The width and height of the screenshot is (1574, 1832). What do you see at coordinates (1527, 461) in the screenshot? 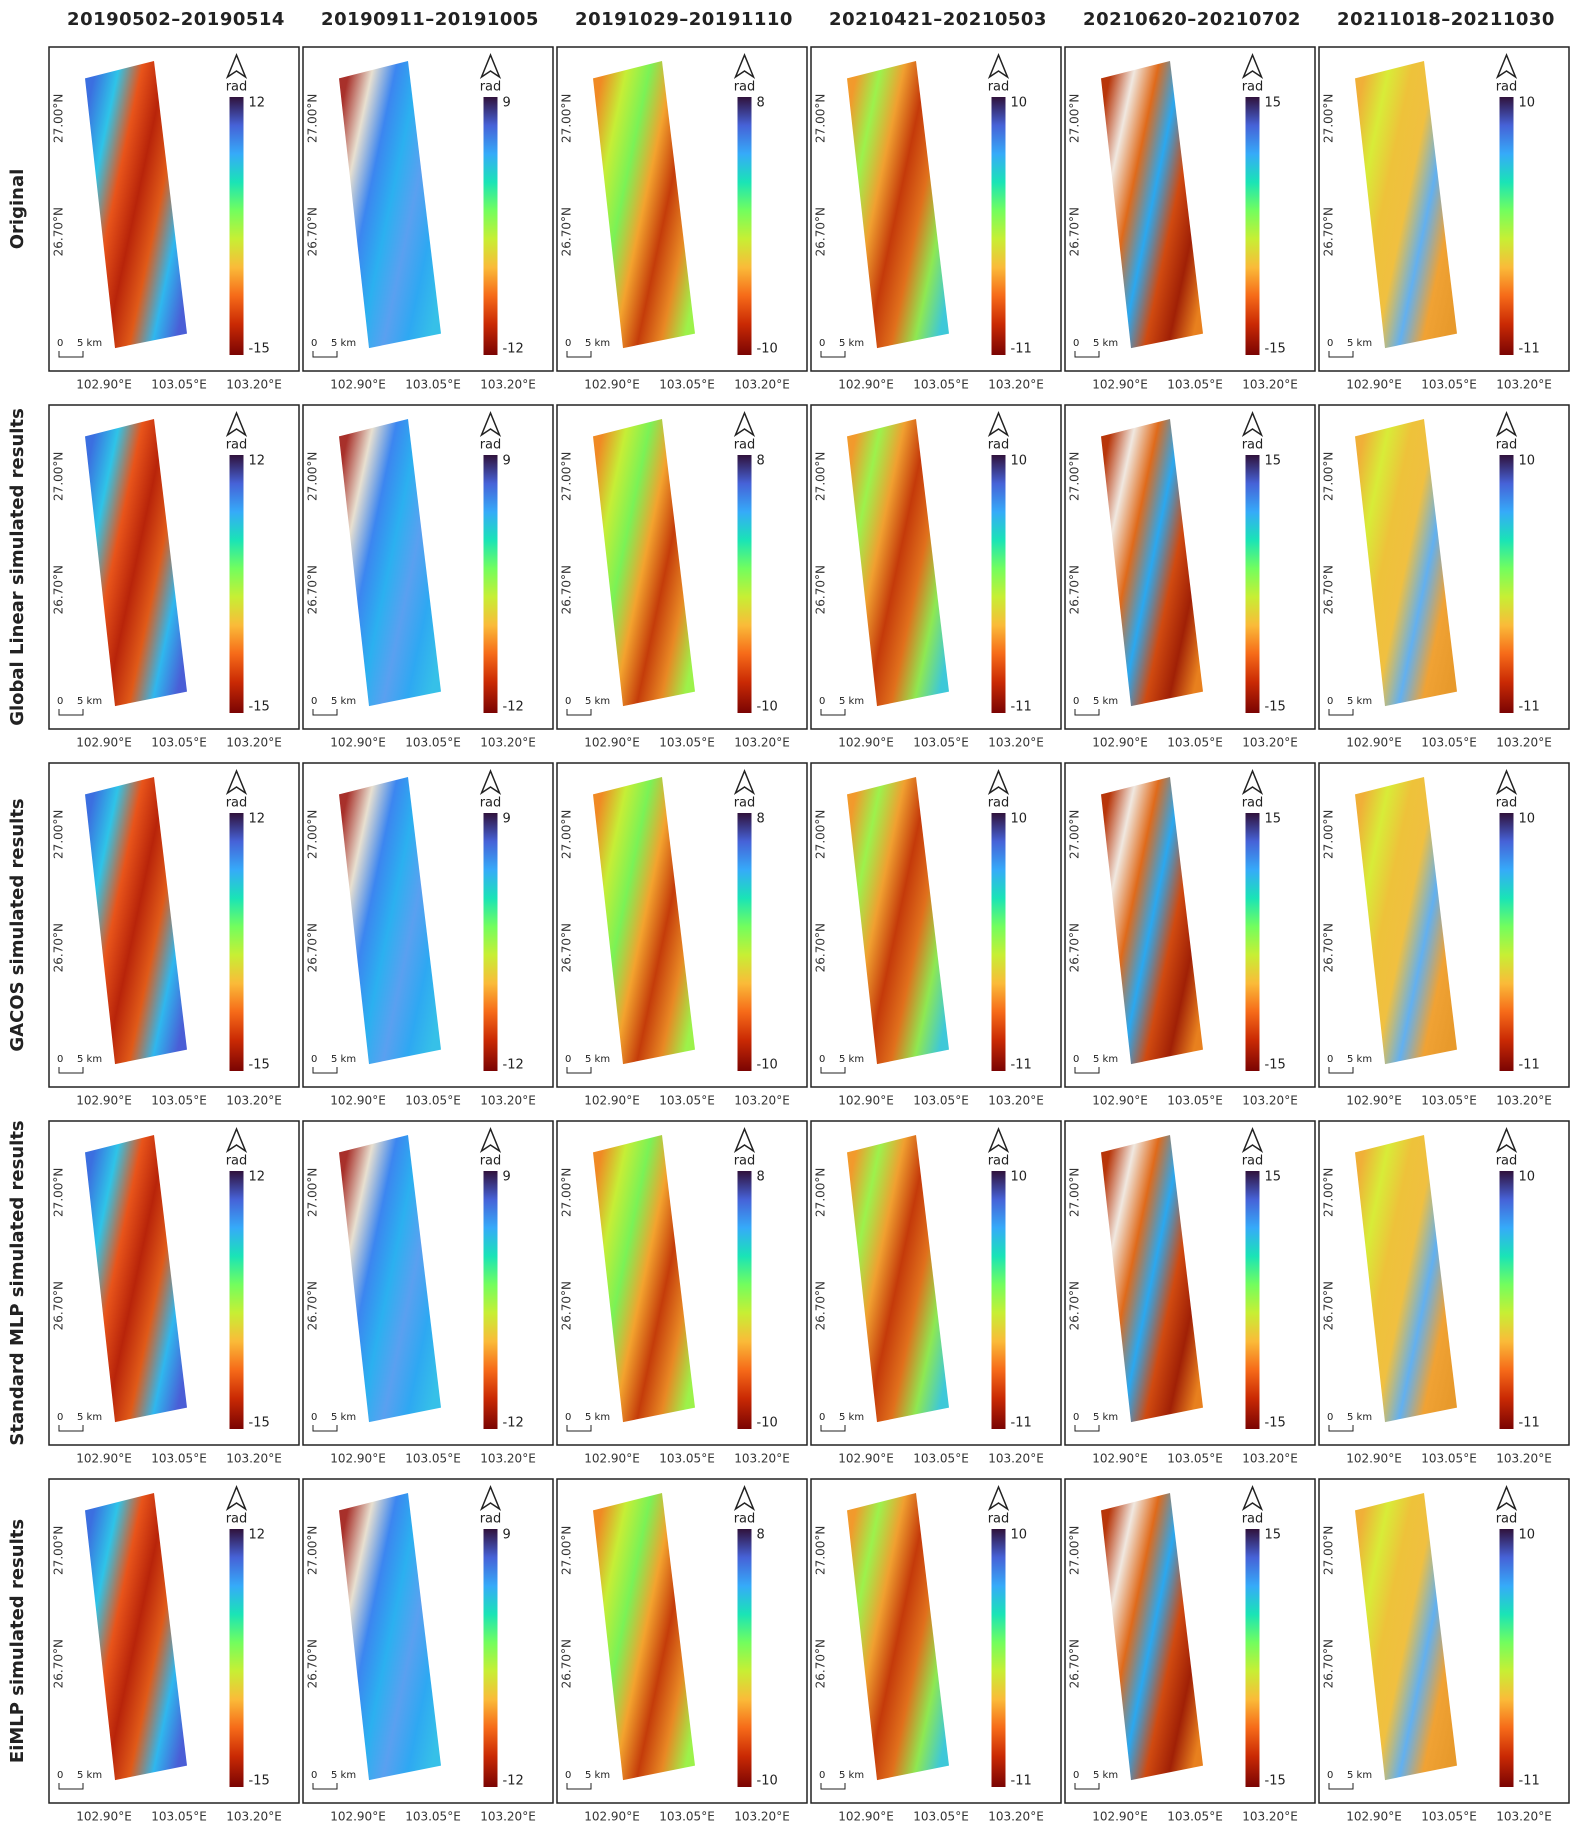
I see `colorbar-max: 10` at bounding box center [1527, 461].